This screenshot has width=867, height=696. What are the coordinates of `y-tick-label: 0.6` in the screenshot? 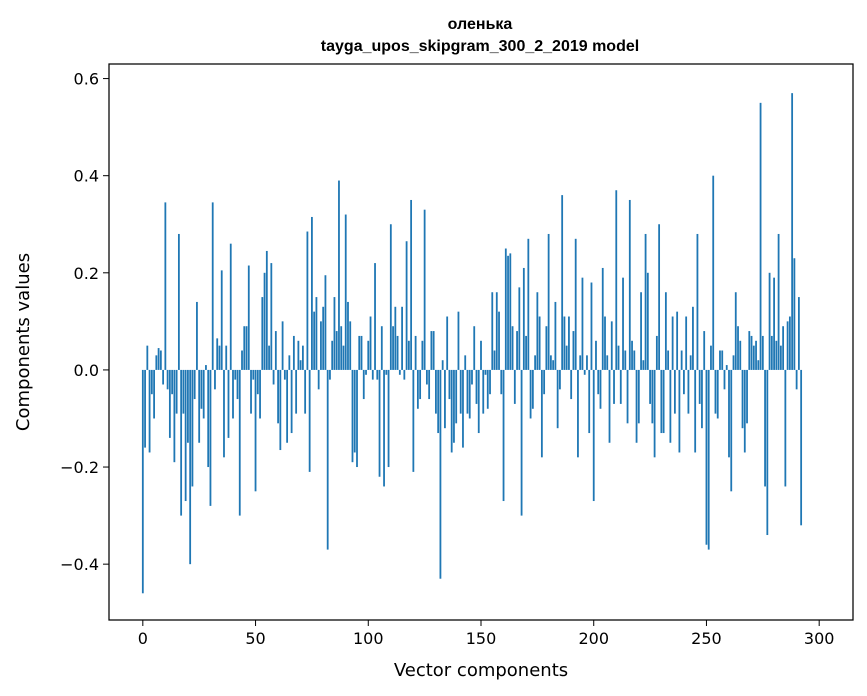 It's located at (86, 79).